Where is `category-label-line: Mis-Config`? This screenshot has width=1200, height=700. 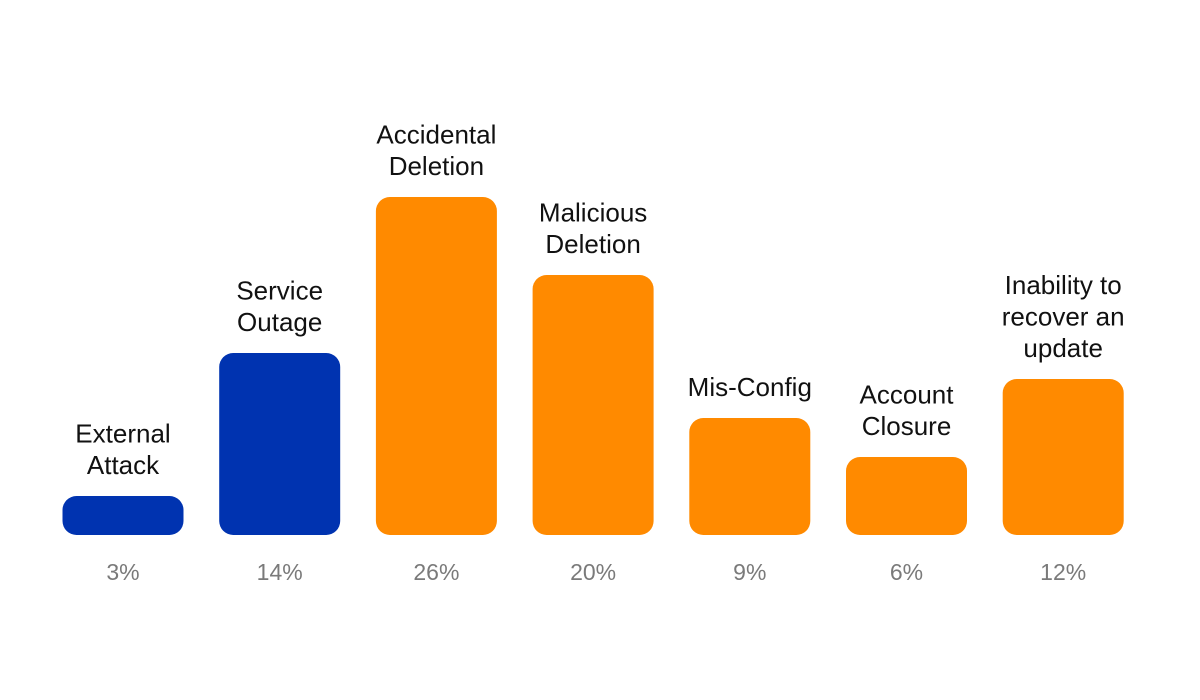
category-label-line: Mis-Config is located at coordinates (750, 387).